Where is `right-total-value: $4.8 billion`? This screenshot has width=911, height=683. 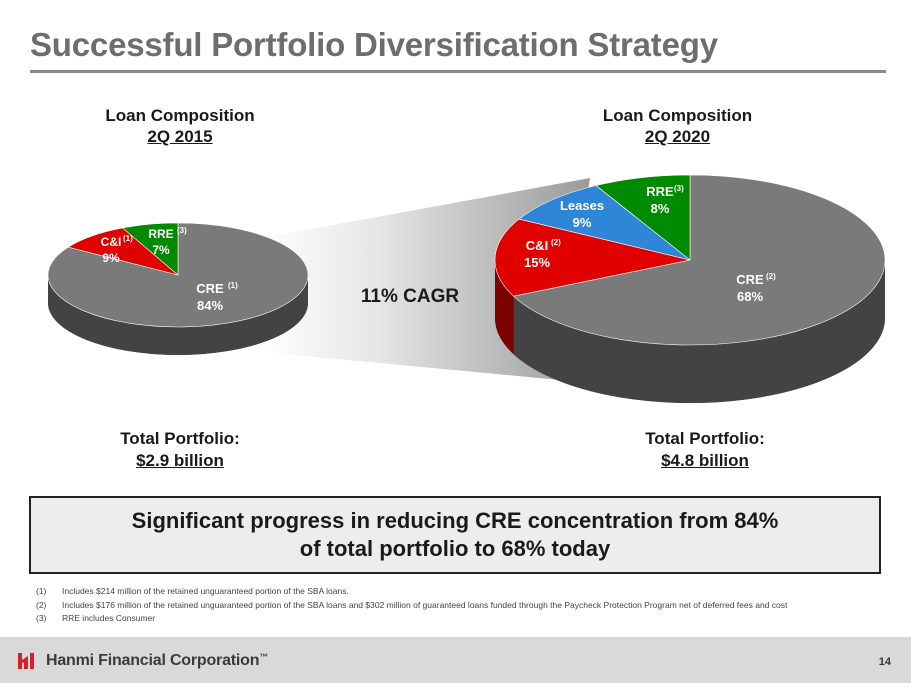 right-total-value: $4.8 billion is located at coordinates (705, 460).